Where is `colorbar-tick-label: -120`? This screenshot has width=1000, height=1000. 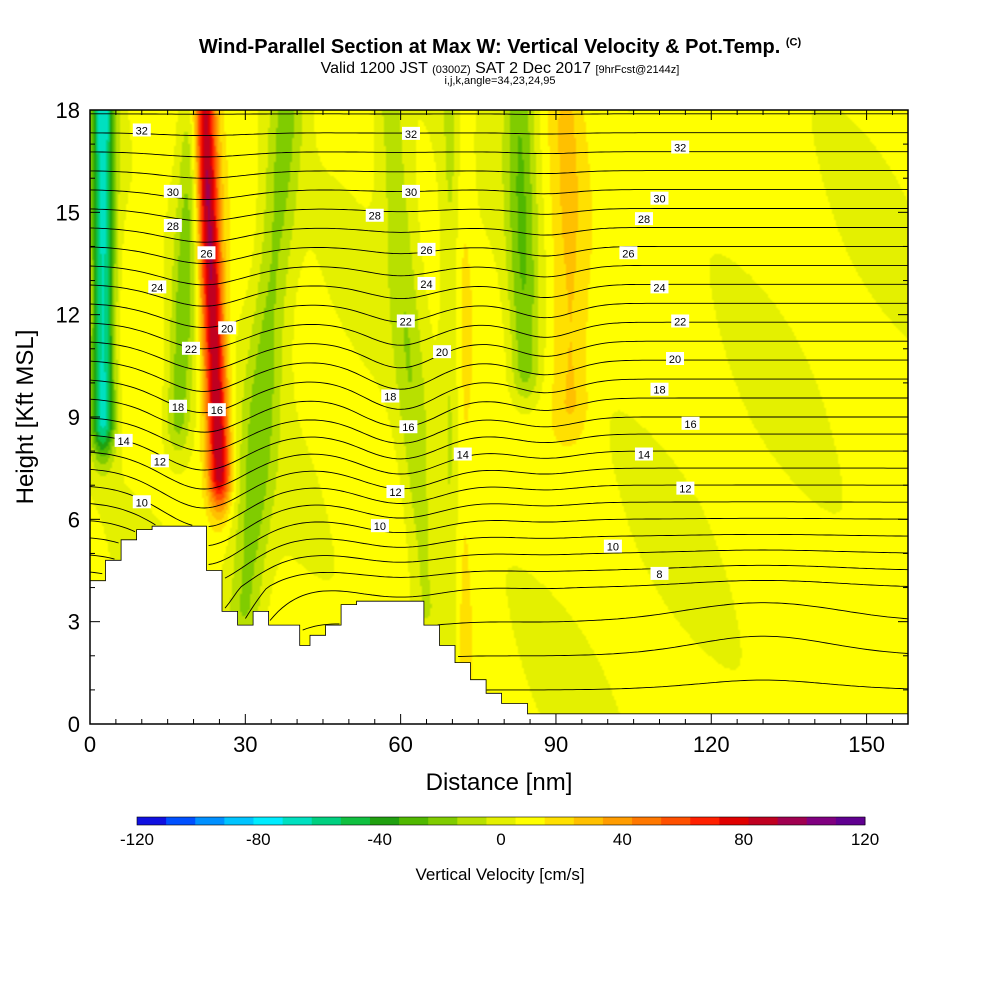
colorbar-tick-label: -120 is located at coordinates (137, 839).